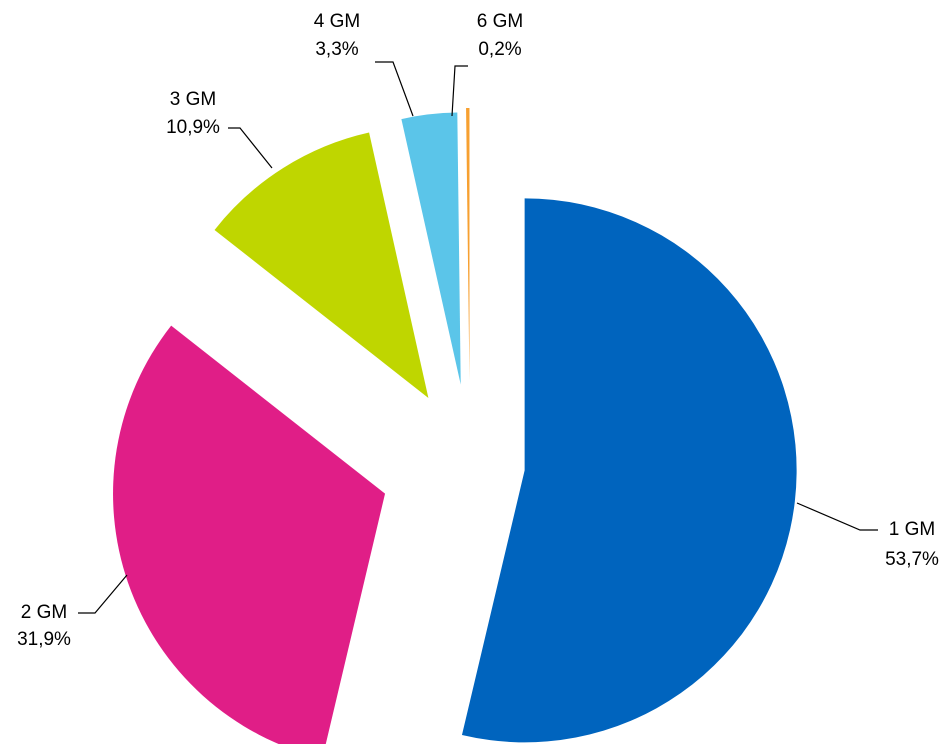  Describe the element at coordinates (912, 559) in the screenshot. I see `slice-value-label: 53,7%` at that location.